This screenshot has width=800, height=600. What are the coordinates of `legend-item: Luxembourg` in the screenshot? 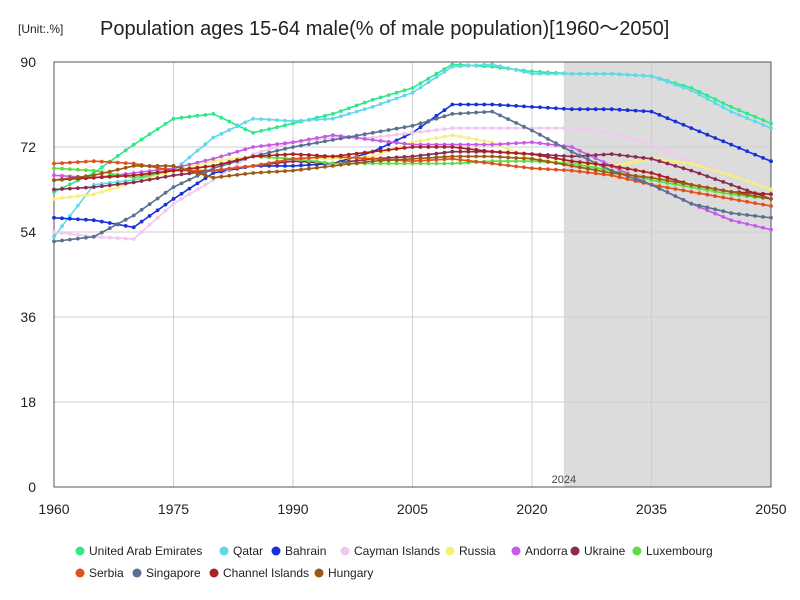 It's located at (672, 551).